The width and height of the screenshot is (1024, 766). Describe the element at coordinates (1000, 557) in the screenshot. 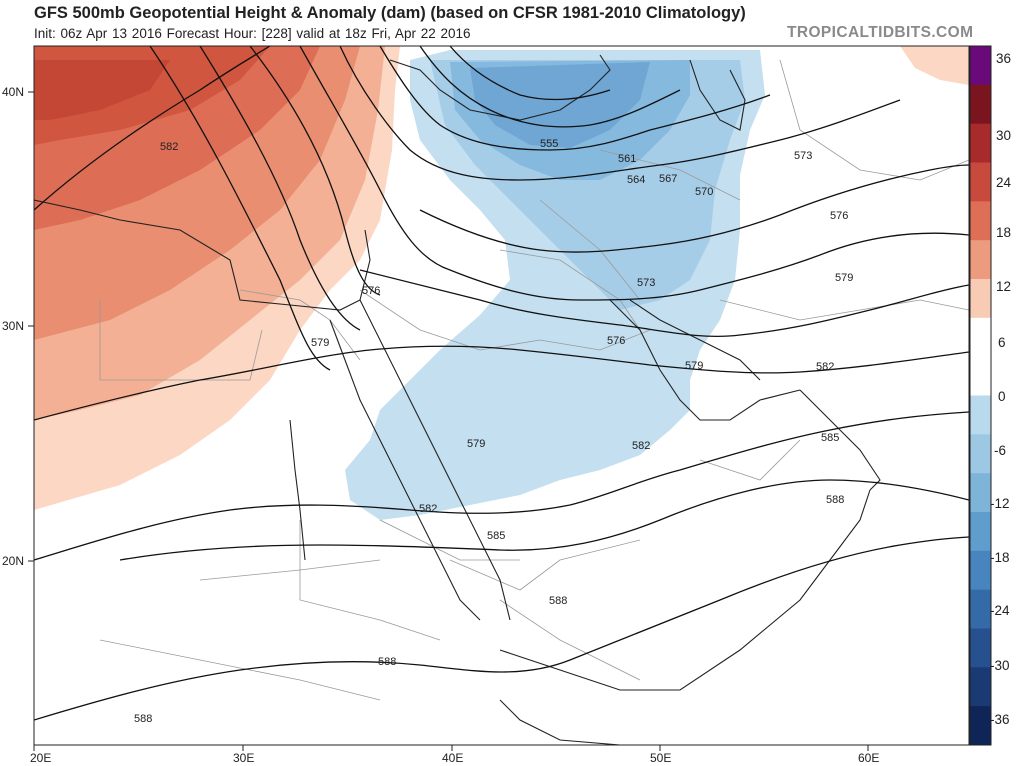

I see `colorbar-label: -18` at that location.